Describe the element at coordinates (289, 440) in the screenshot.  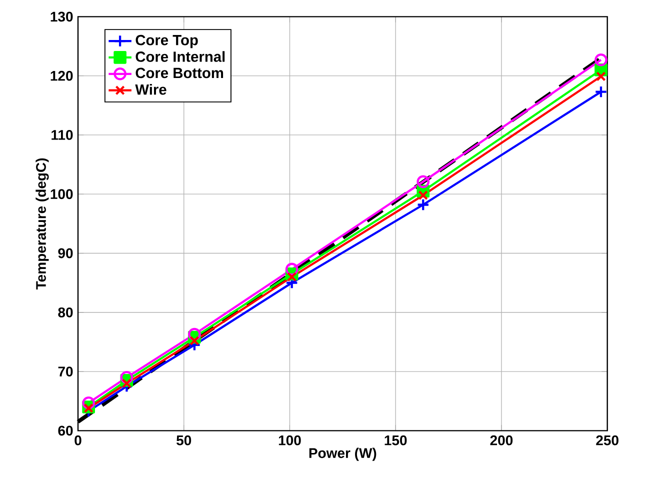
I see `x-tick-label: 100` at that location.